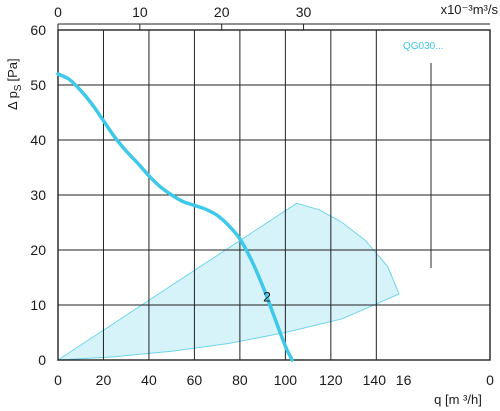 This screenshot has width=500, height=411. What do you see at coordinates (222, 12) in the screenshot?
I see `secondary-x-tick-label: 20` at bounding box center [222, 12].